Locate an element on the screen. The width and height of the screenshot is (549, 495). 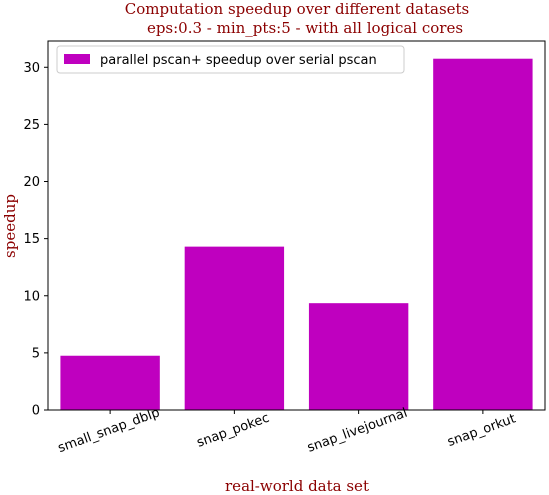
y-axis: 0 5 10 15 20 25 30 is located at coordinates (35, 240).